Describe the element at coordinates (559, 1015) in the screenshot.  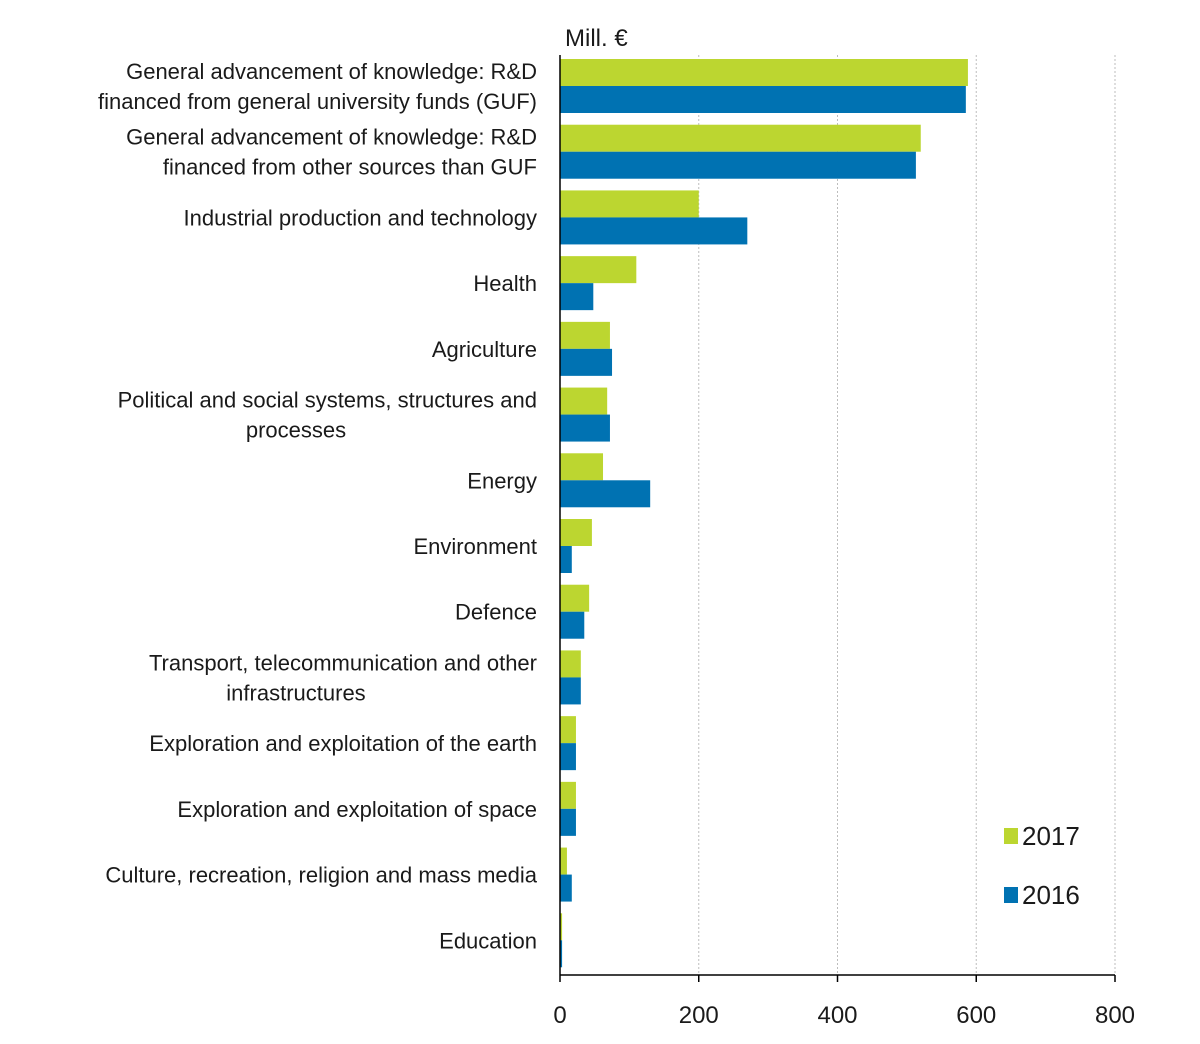
I see `tick-label-0: 0` at that location.